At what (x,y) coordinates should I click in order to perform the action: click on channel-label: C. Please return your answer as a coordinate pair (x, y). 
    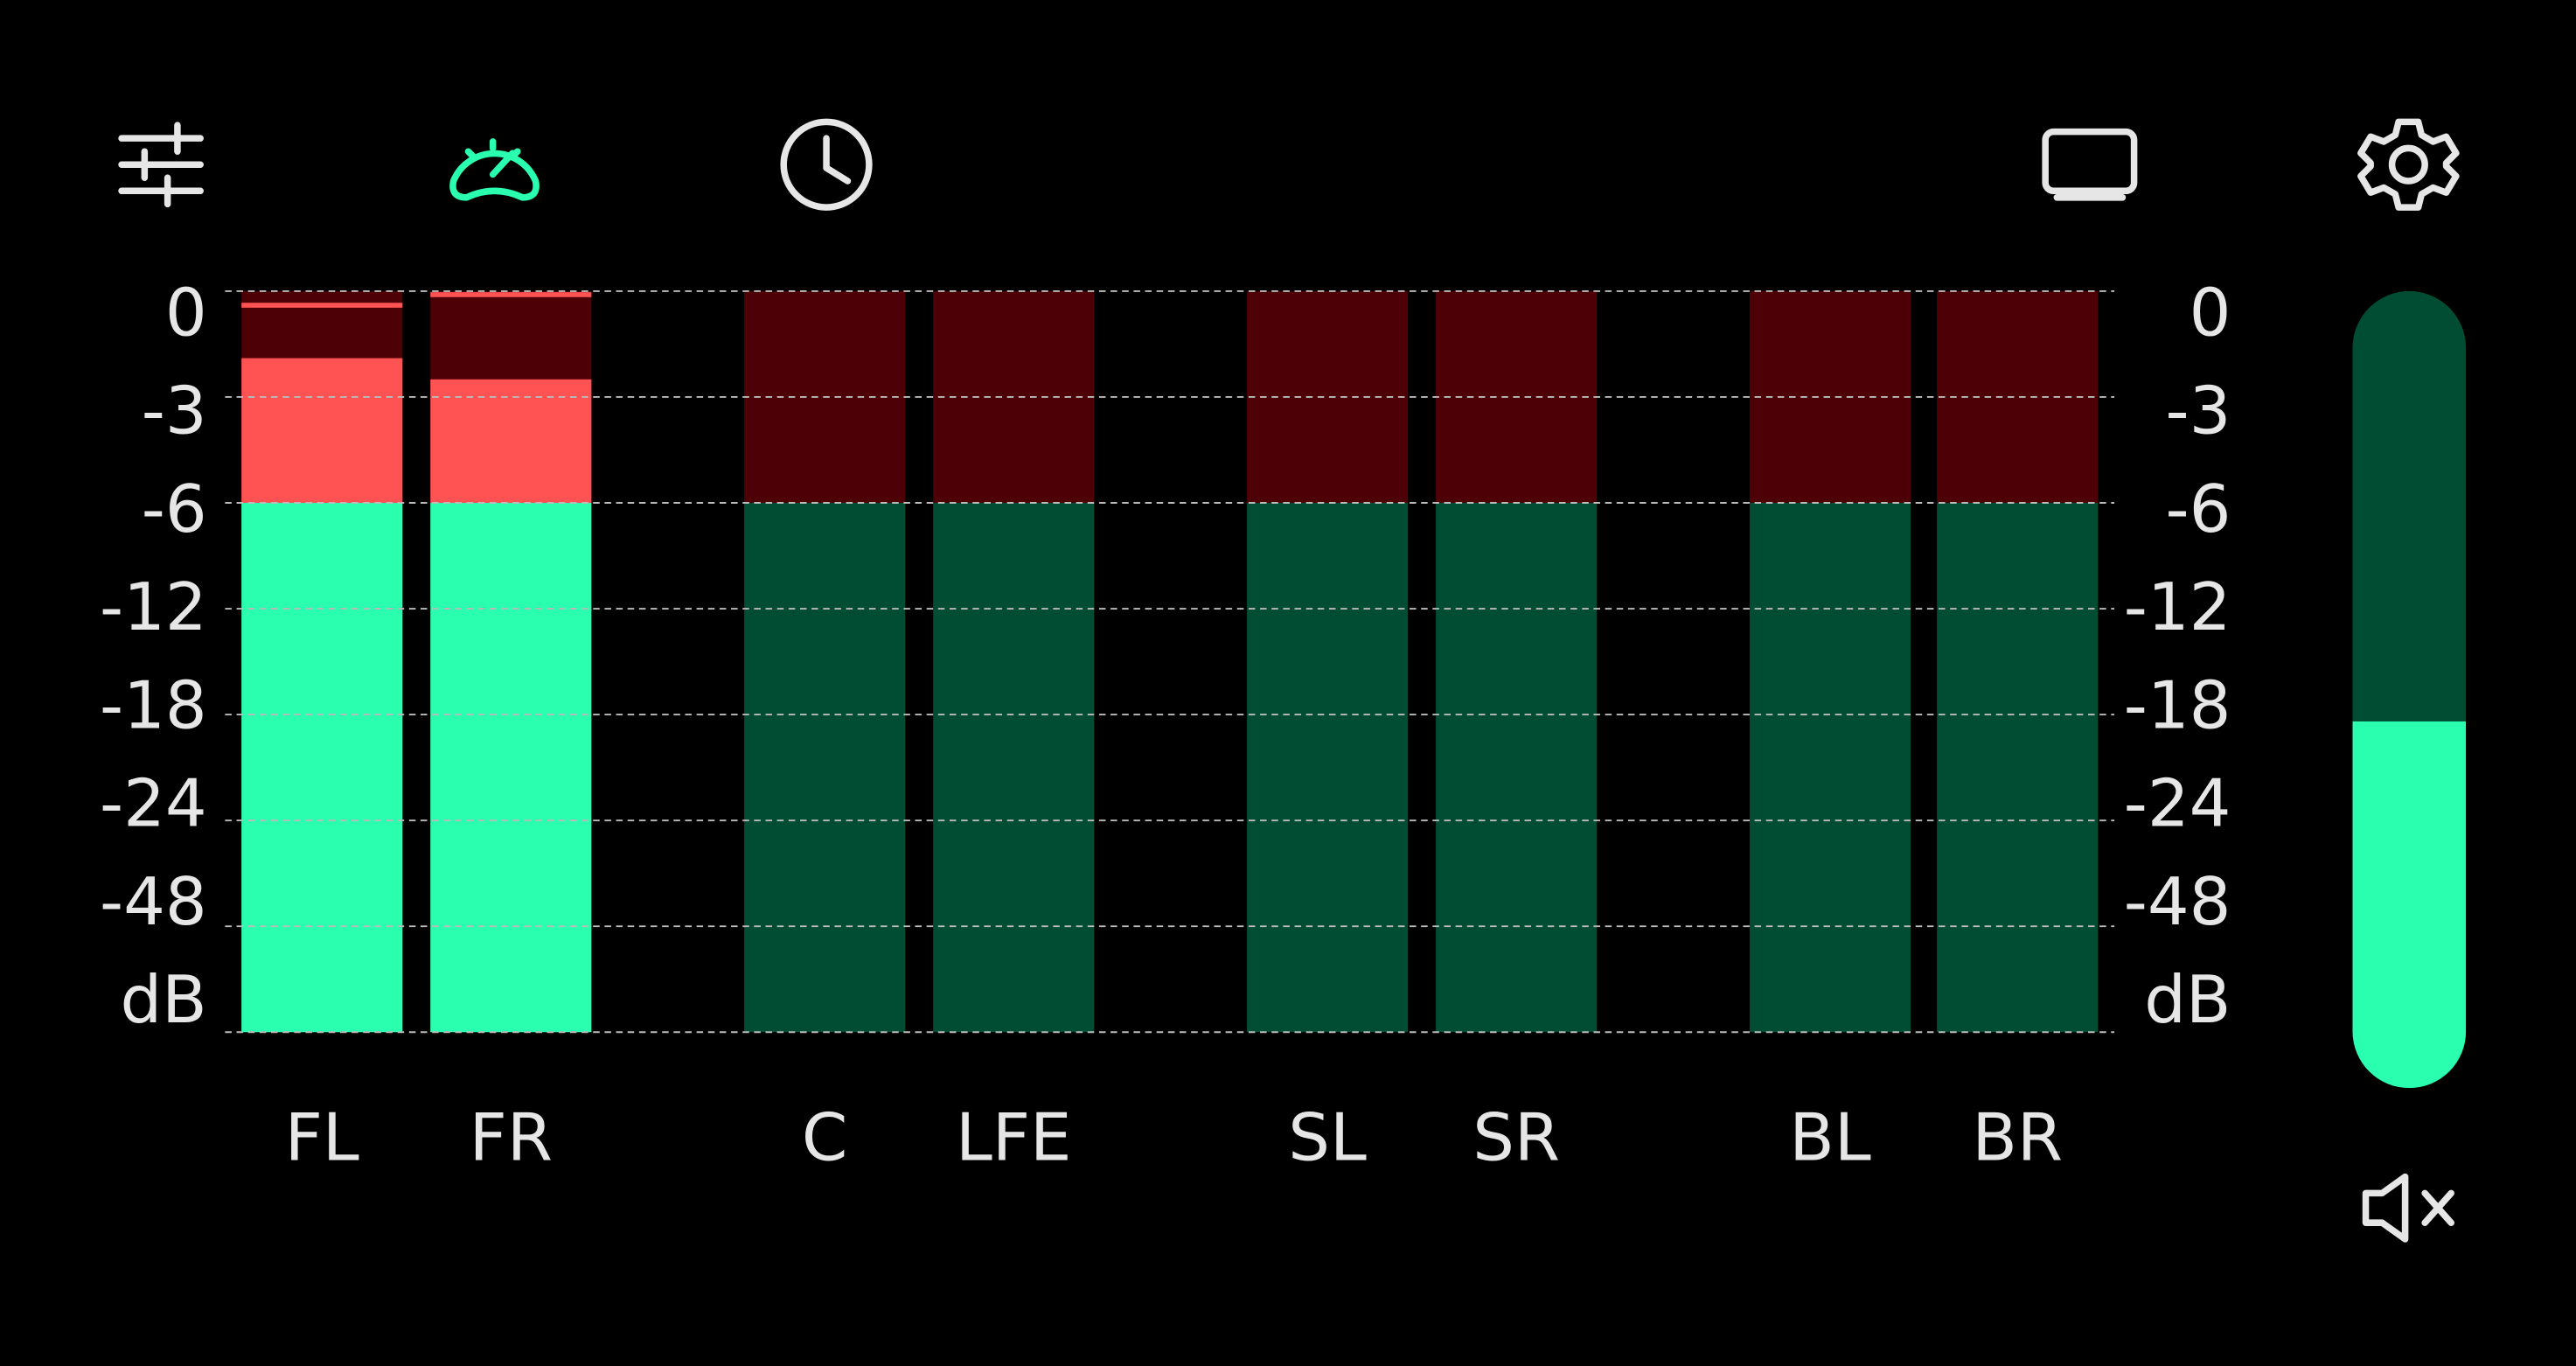
    Looking at the image, I should click on (824, 1137).